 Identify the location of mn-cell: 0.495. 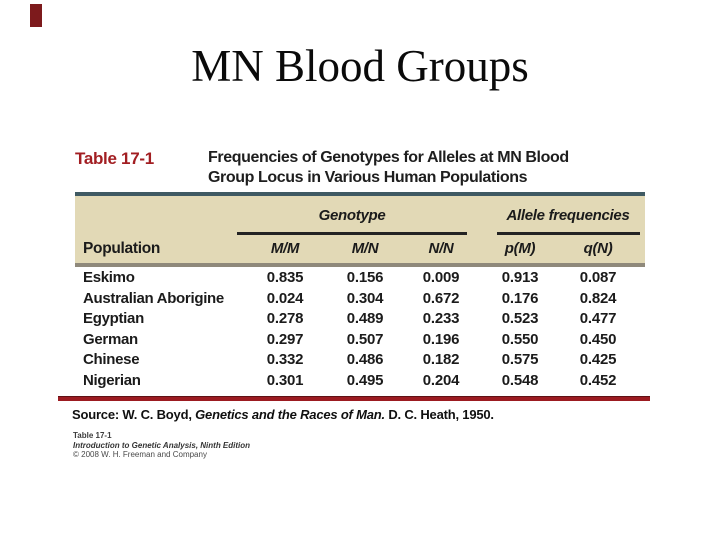
(365, 380).